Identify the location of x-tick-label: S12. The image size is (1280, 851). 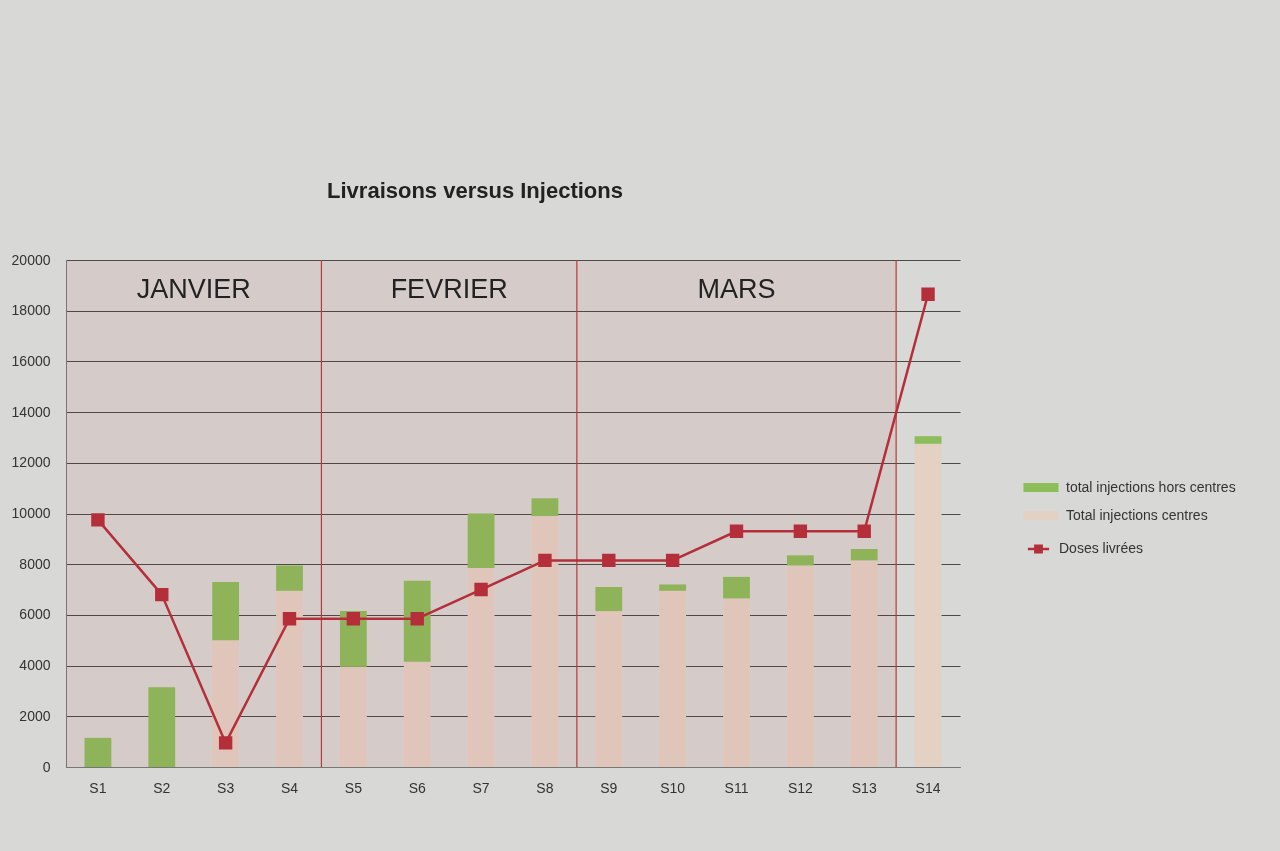
(800, 787).